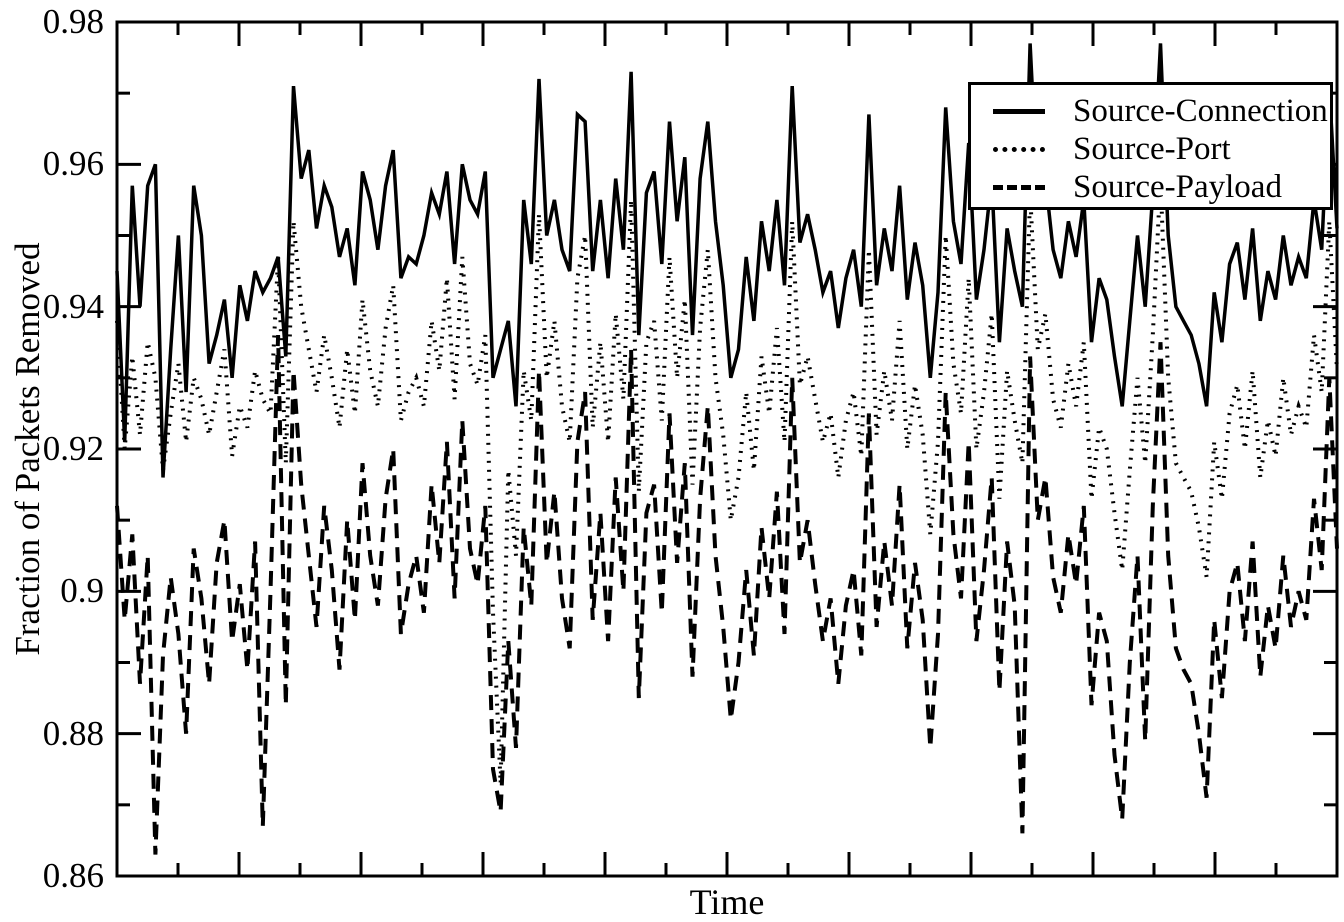  Describe the element at coordinates (73, 448) in the screenshot. I see `y-tick-label-0.92: 0.92` at that location.